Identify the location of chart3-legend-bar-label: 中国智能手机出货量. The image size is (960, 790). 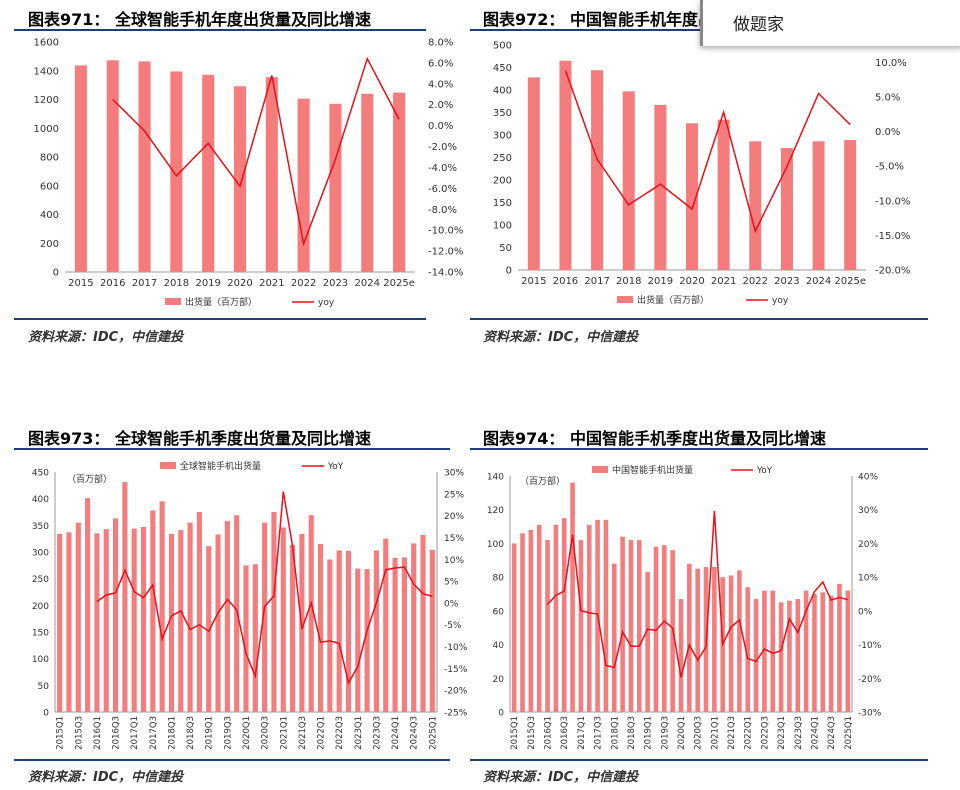
(652, 470).